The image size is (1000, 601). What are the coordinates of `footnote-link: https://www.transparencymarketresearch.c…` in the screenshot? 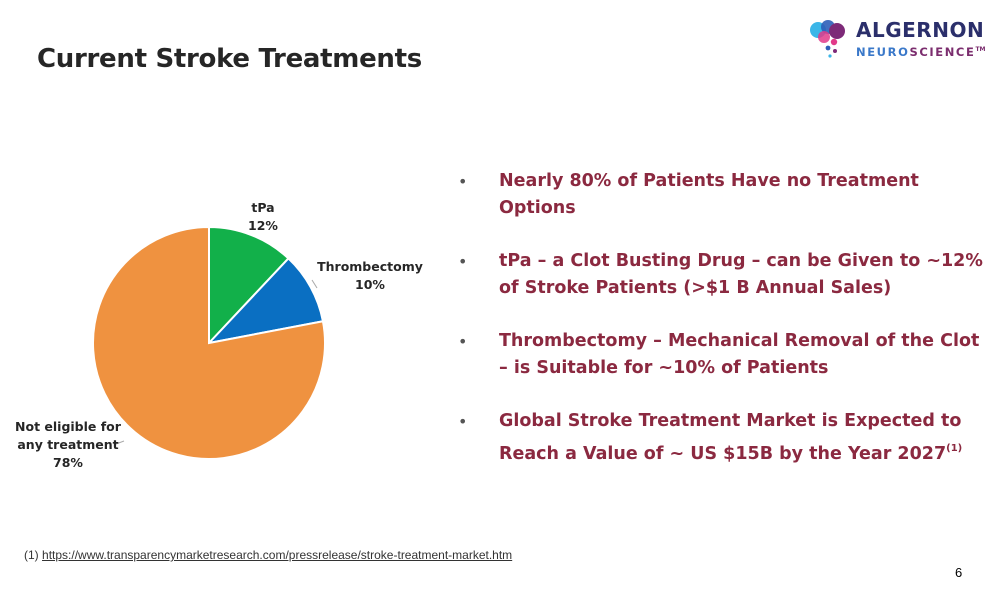 It's located at (277, 555).